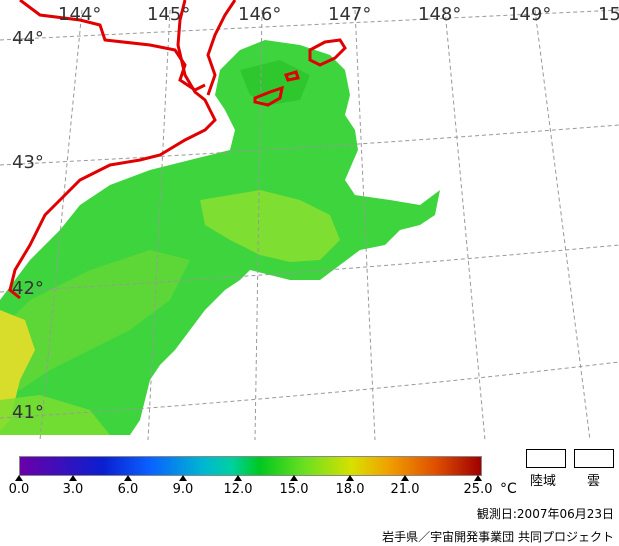 Image resolution: width=619 pixels, height=546 pixels. What do you see at coordinates (19, 489) in the screenshot?
I see `scale-label: 0.0` at bounding box center [19, 489].